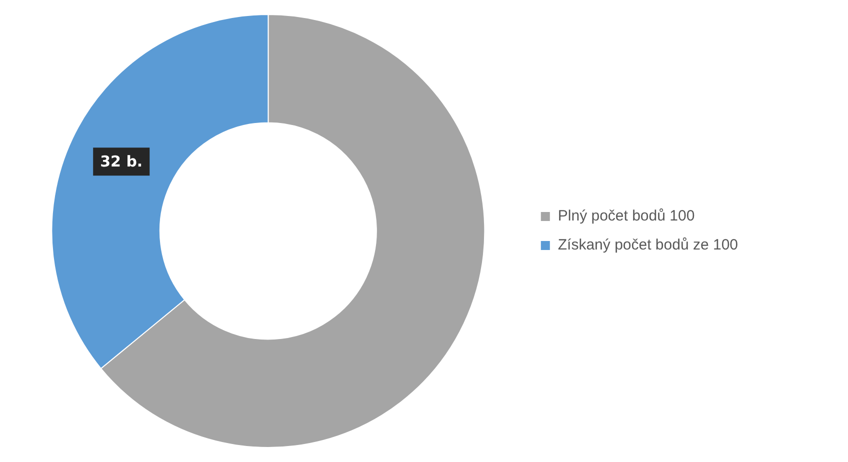 The height and width of the screenshot is (462, 848). I want to click on legend-label: Plný počet bodů 100, so click(626, 216).